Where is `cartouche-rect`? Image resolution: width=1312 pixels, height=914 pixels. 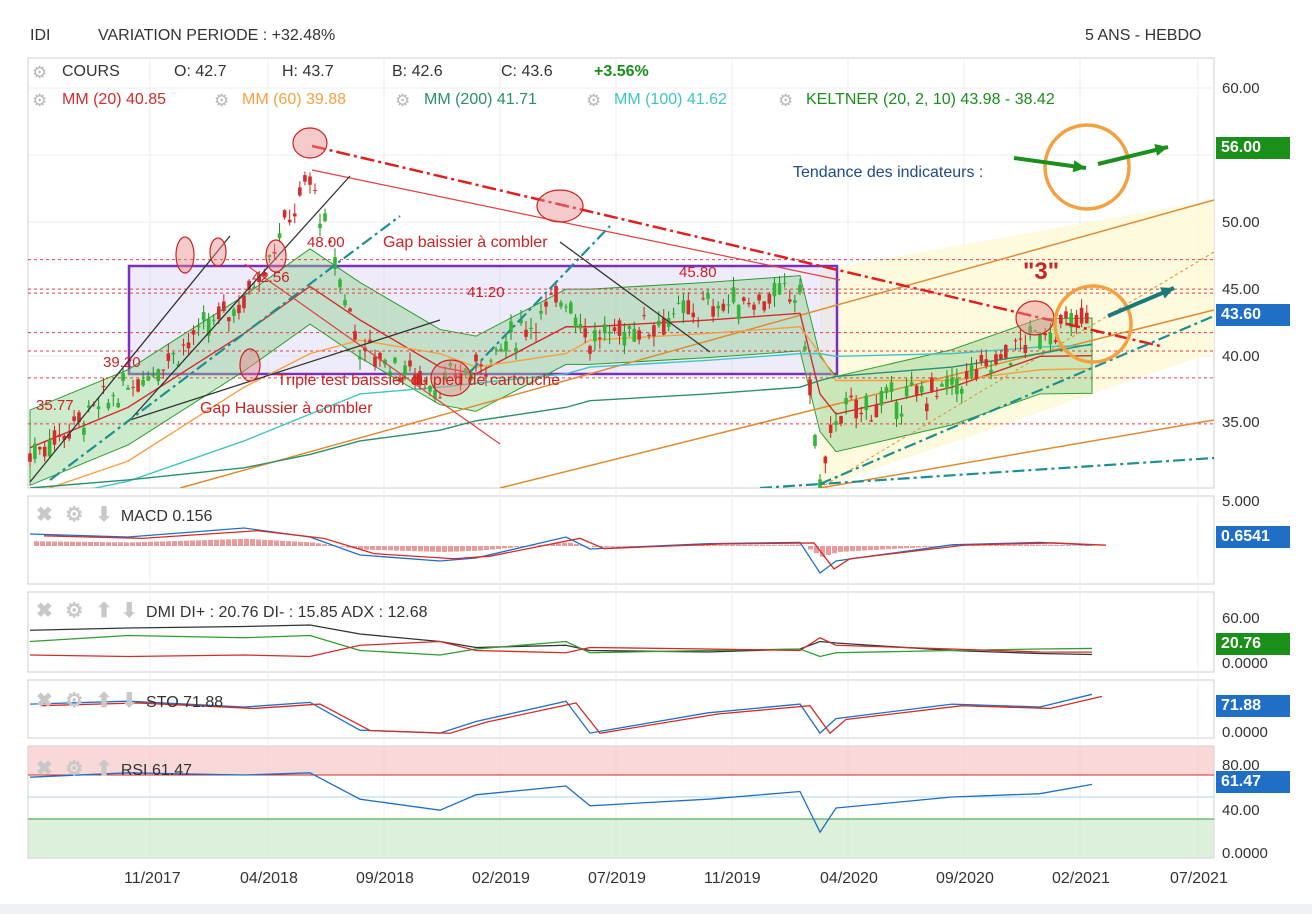
cartouche-rect is located at coordinates (483, 320).